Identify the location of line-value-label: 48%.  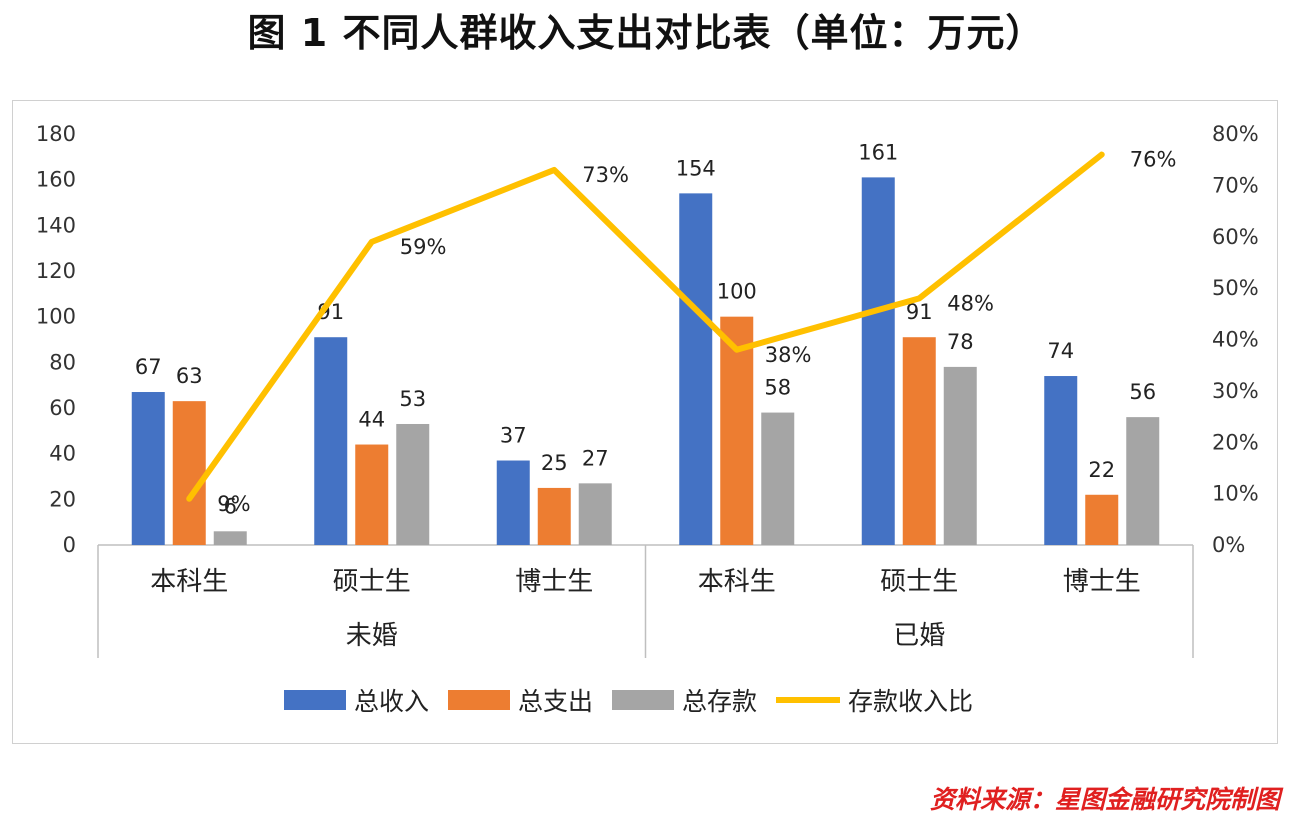
(970, 303).